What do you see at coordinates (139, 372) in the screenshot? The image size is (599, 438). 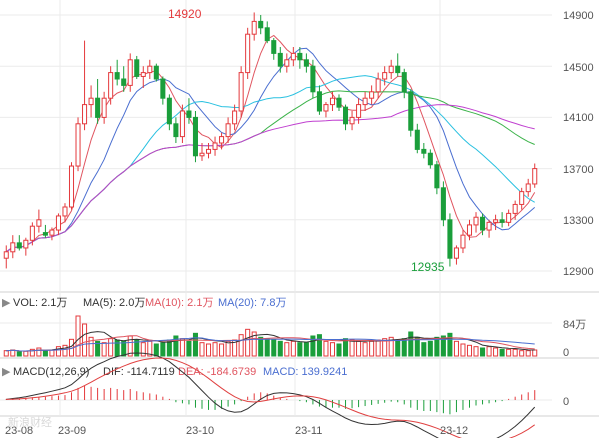 I see `macd-dif-legend: DIF: -114.7119` at bounding box center [139, 372].